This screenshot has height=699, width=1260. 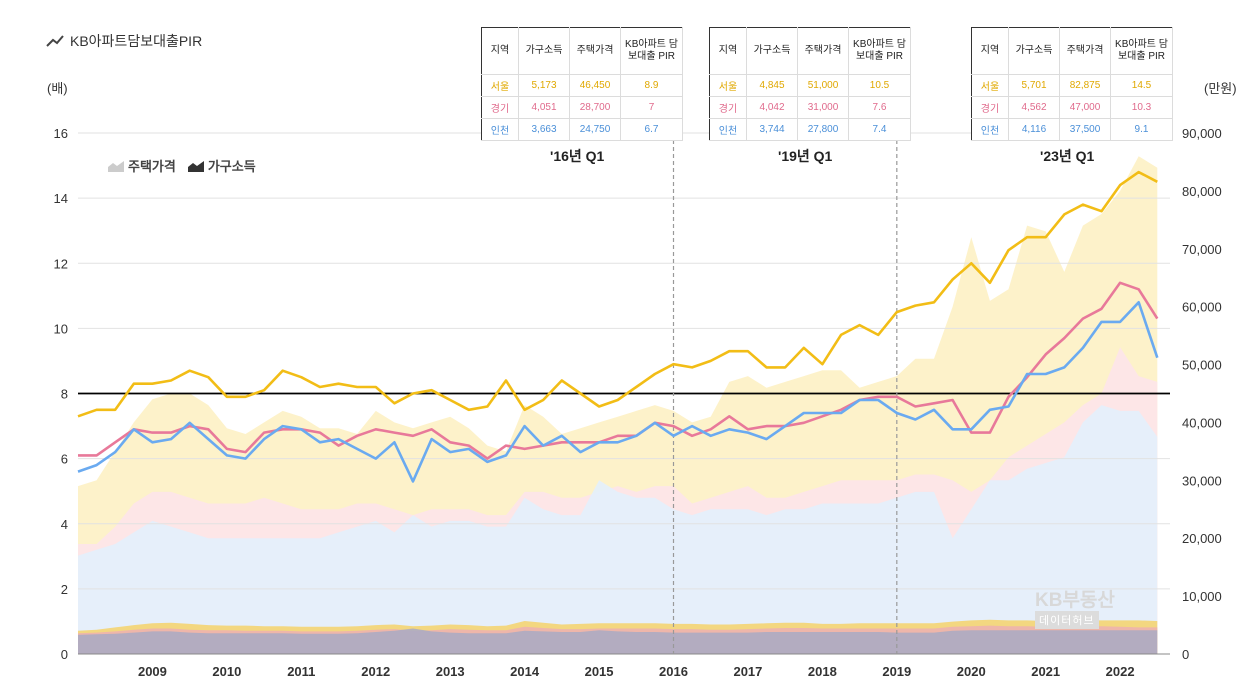 What do you see at coordinates (1220, 88) in the screenshot?
I see `right-axis-unit: (만원)` at bounding box center [1220, 88].